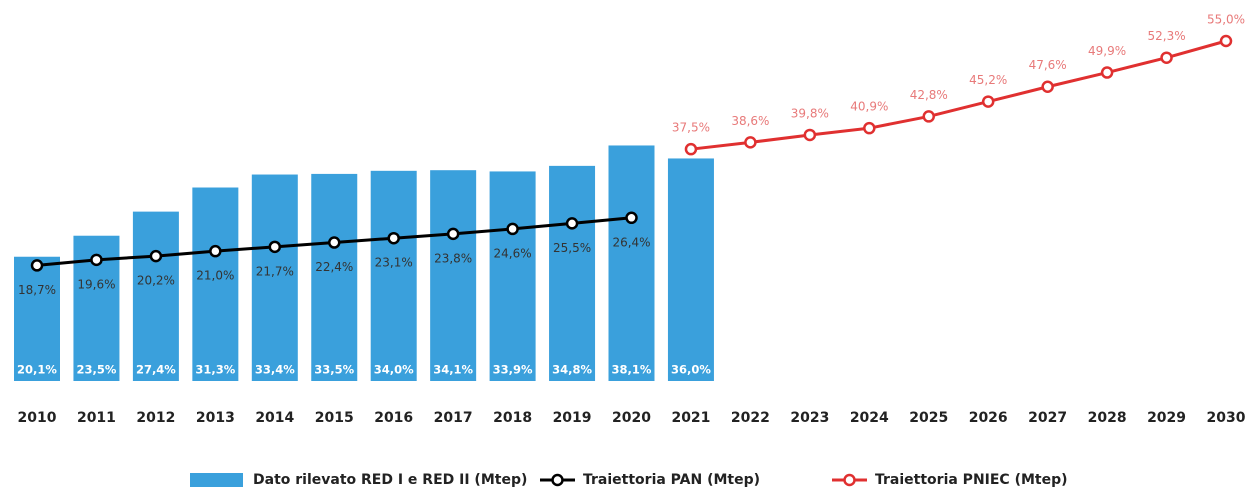  What do you see at coordinates (1107, 51) in the screenshot?
I see `point-label: 49,9%` at bounding box center [1107, 51].